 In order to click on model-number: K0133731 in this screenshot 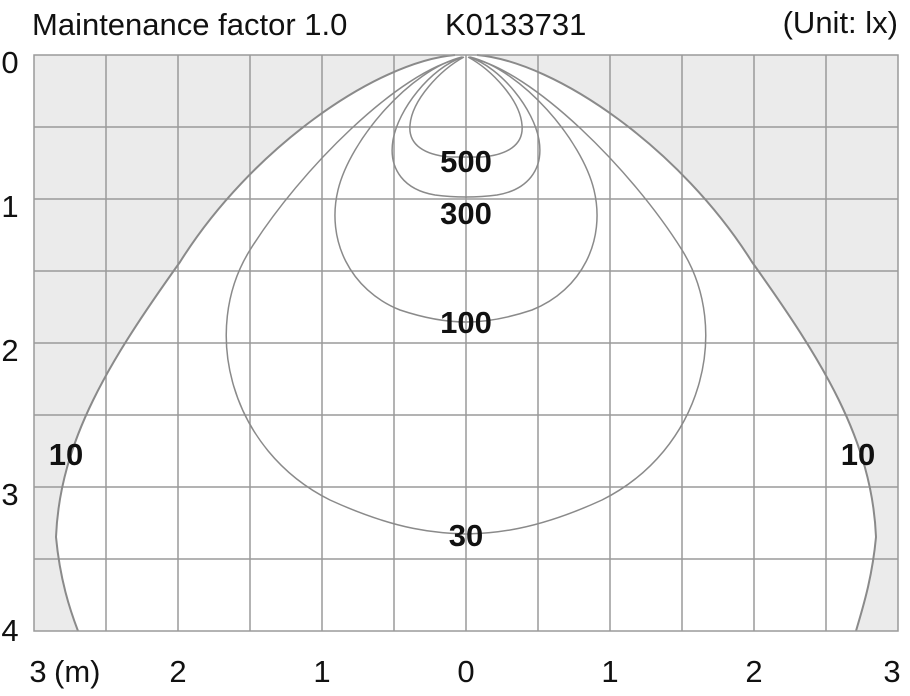, I will do `click(515, 24)`.